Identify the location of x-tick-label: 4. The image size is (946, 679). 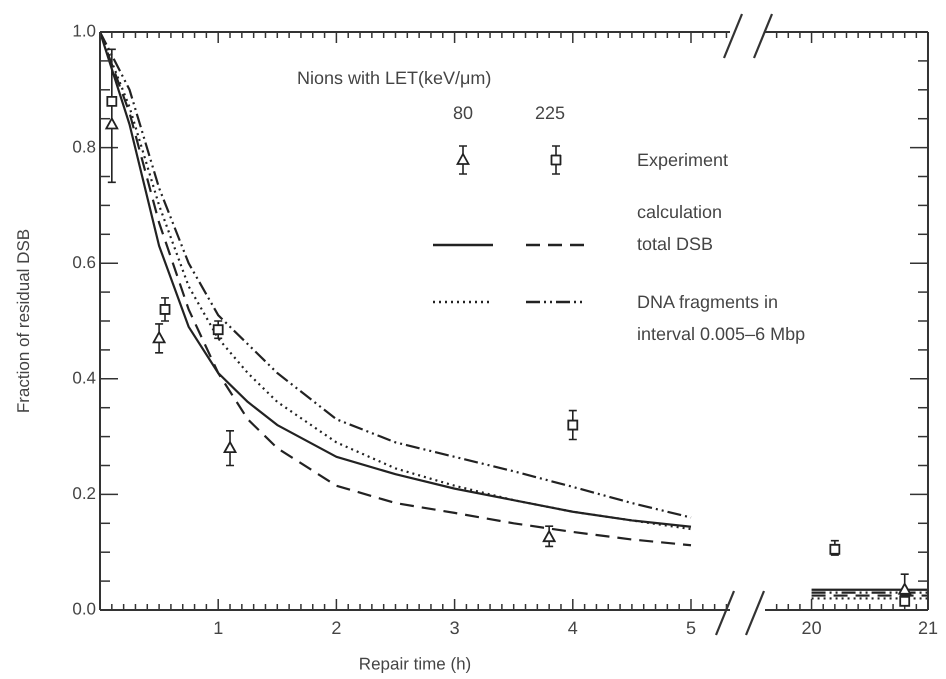
(573, 628).